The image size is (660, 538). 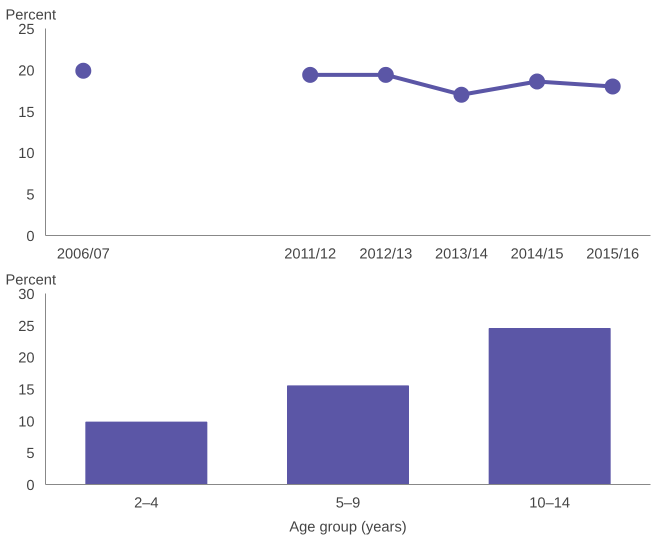 What do you see at coordinates (613, 254) in the screenshot?
I see `x-tick-label: 2015/16` at bounding box center [613, 254].